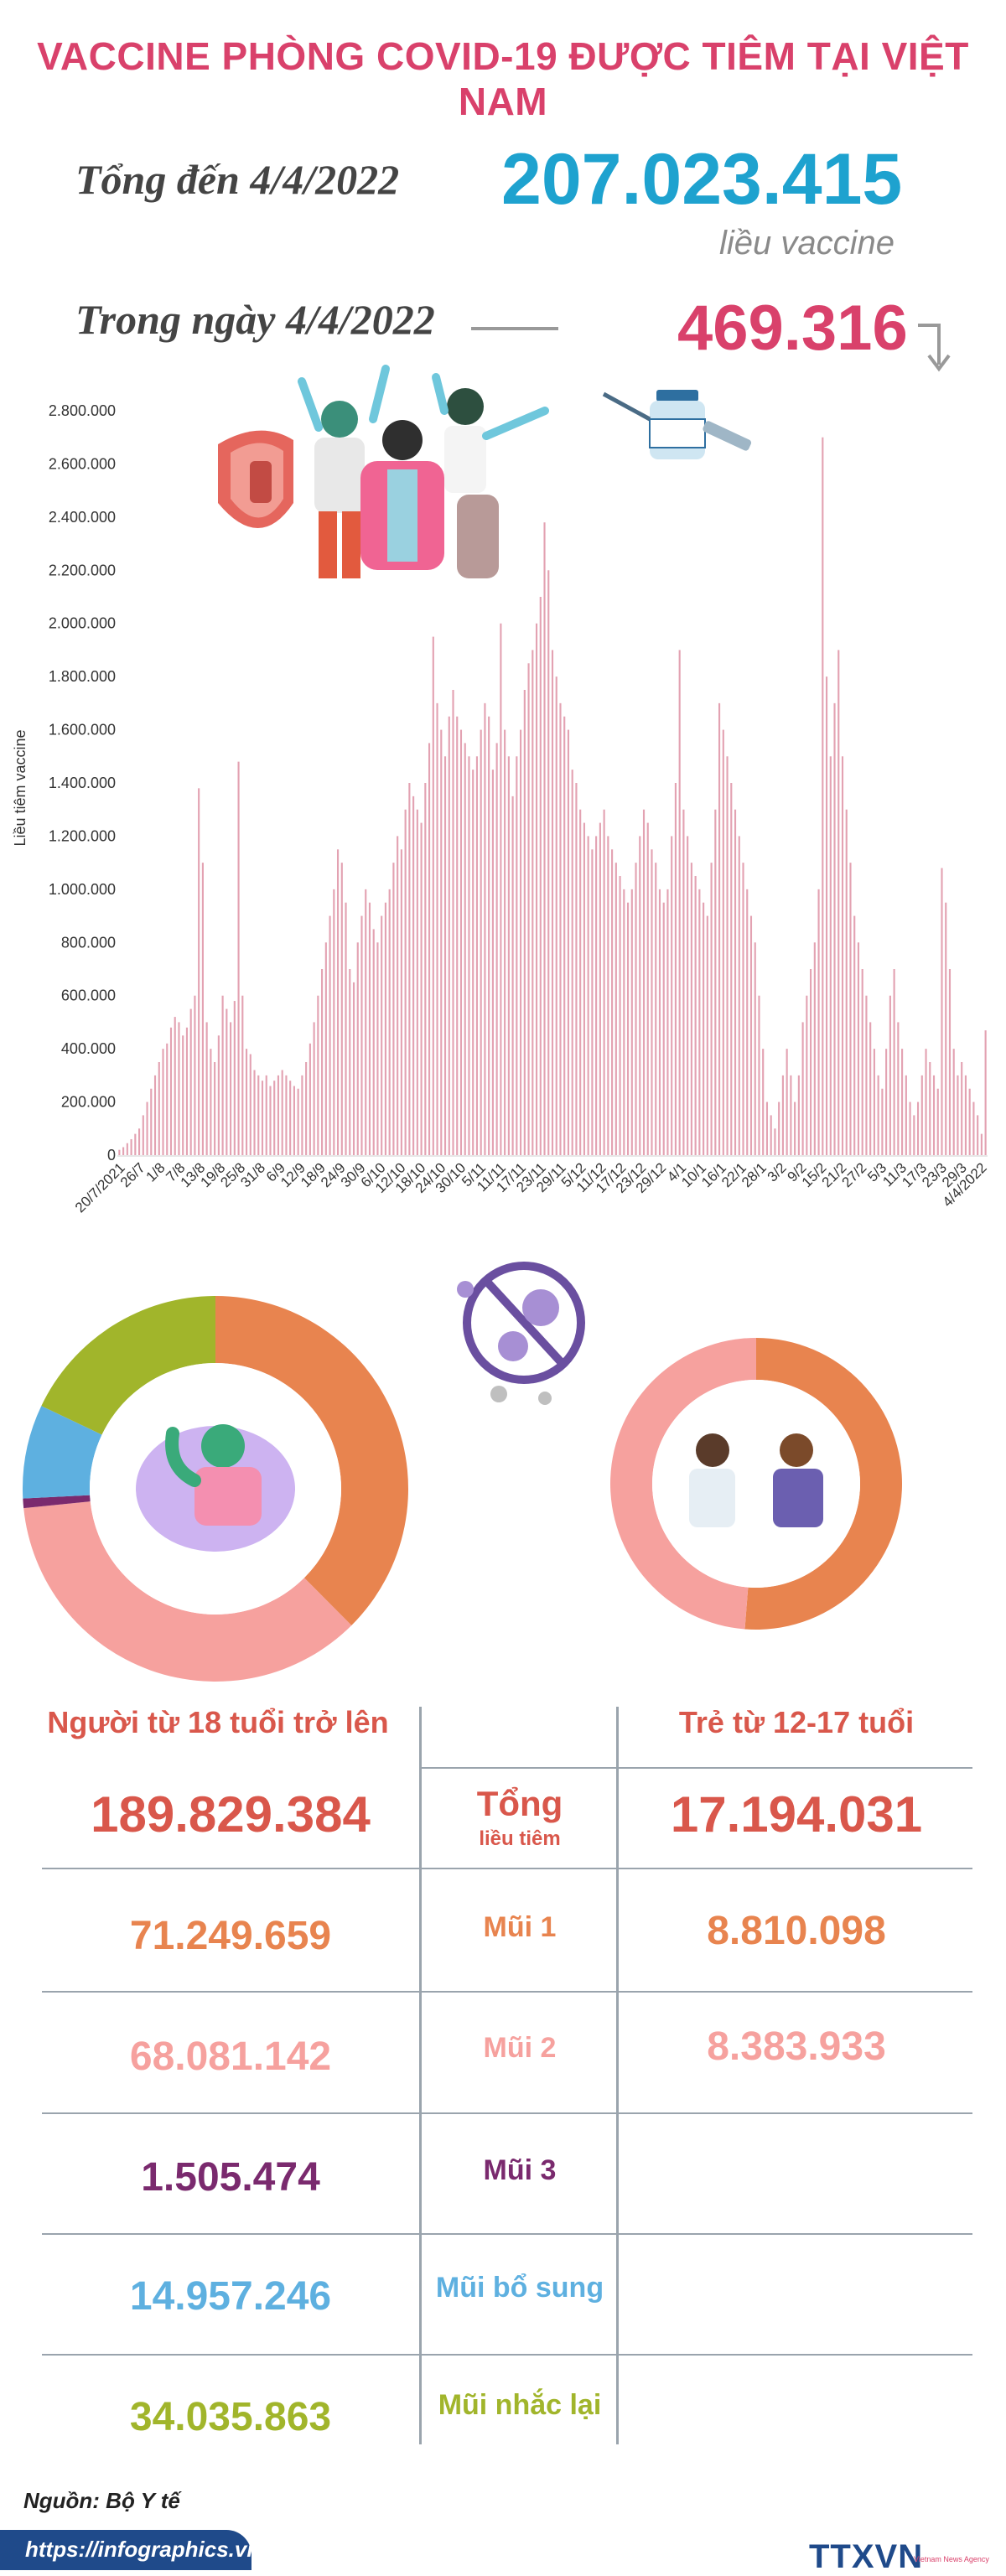 The image size is (1006, 2576). What do you see at coordinates (143, 2549) in the screenshot?
I see `footer-url: https://infographics.vn` at bounding box center [143, 2549].